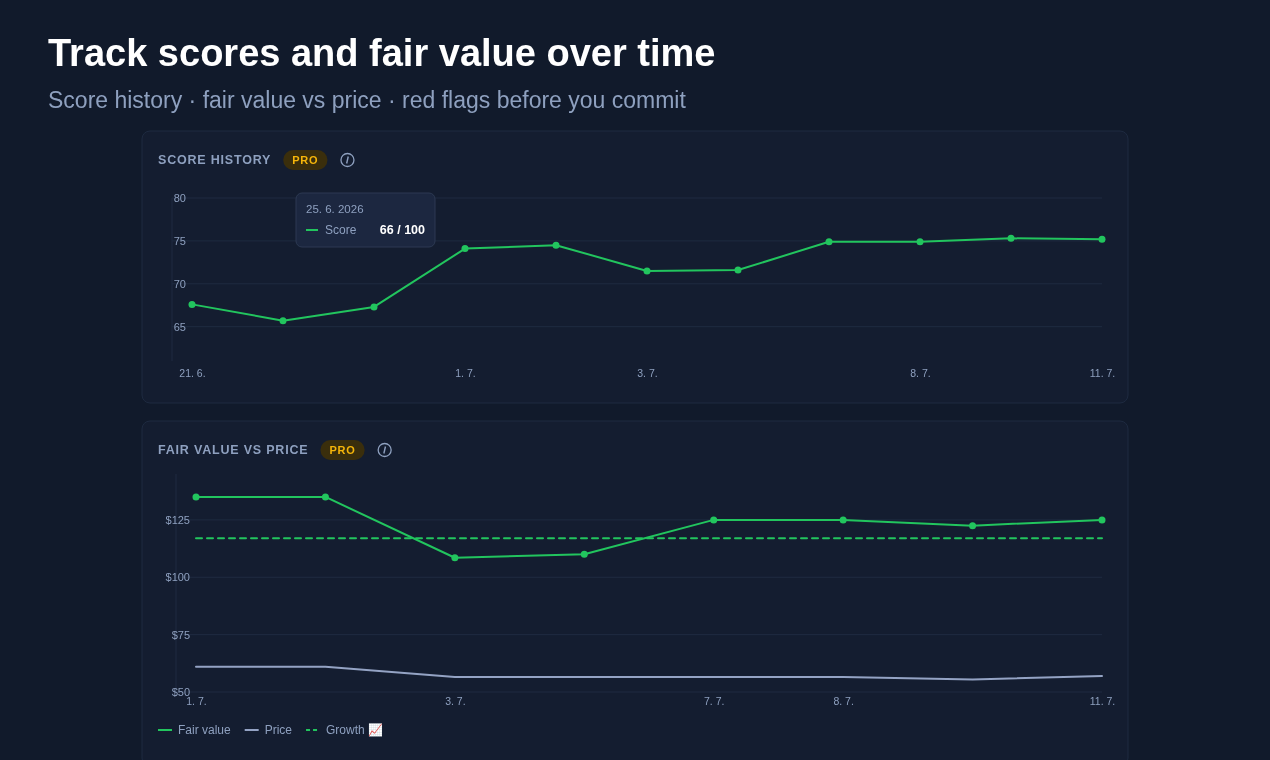 This screenshot has height=760, width=1270. What do you see at coordinates (402, 230) in the screenshot?
I see `annotation: 66 / 100` at bounding box center [402, 230].